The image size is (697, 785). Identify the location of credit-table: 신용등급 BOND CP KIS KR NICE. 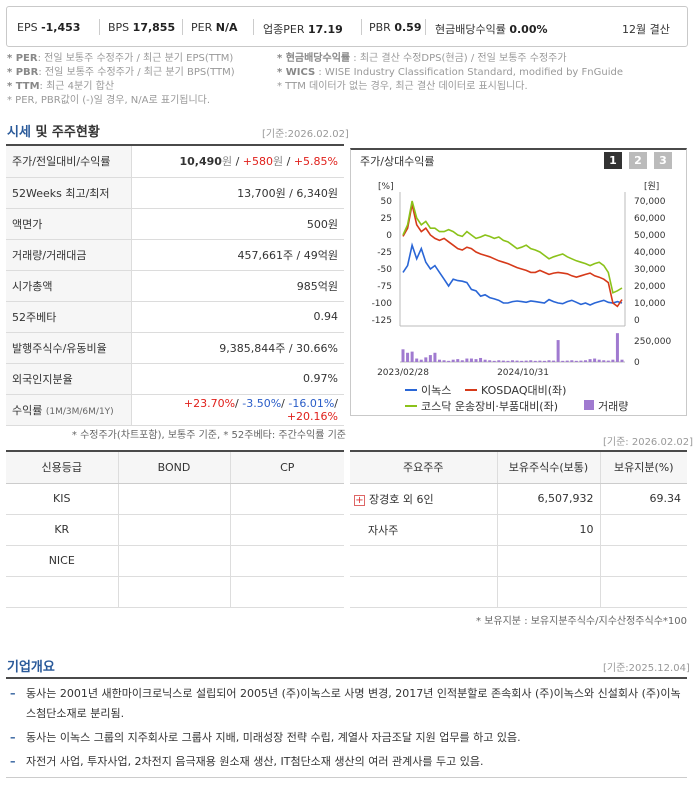
(175, 530).